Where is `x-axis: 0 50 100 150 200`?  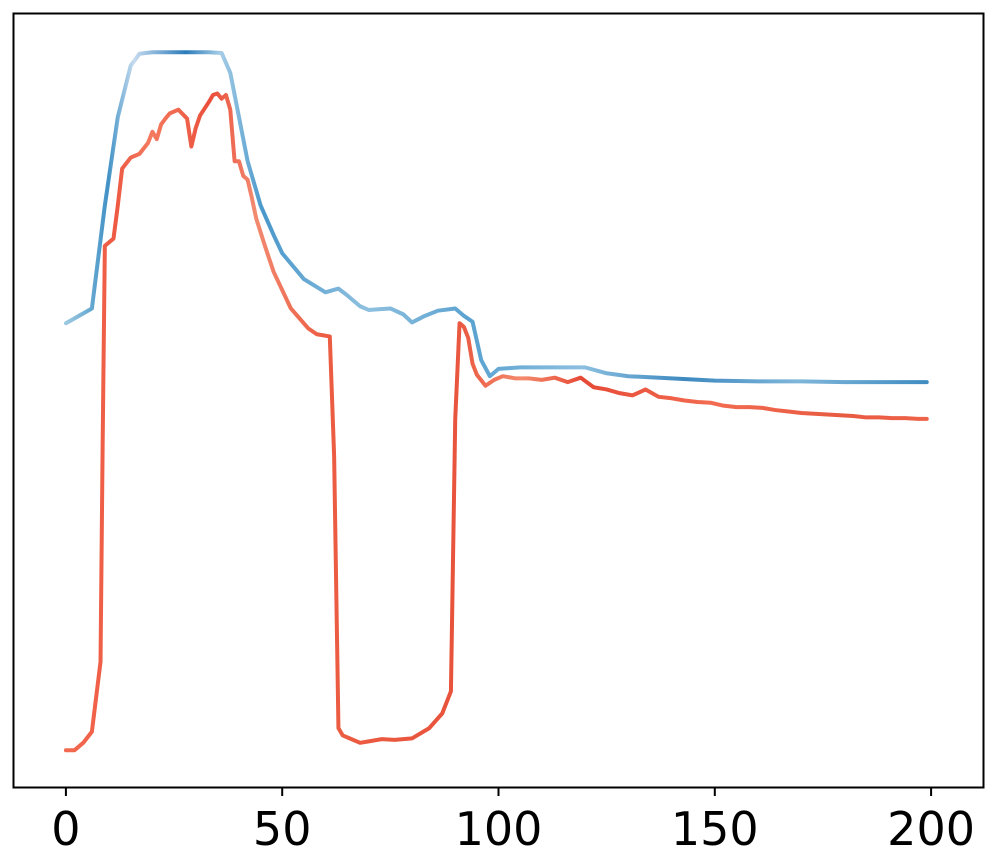 x-axis: 0 50 100 150 200 is located at coordinates (513, 821).